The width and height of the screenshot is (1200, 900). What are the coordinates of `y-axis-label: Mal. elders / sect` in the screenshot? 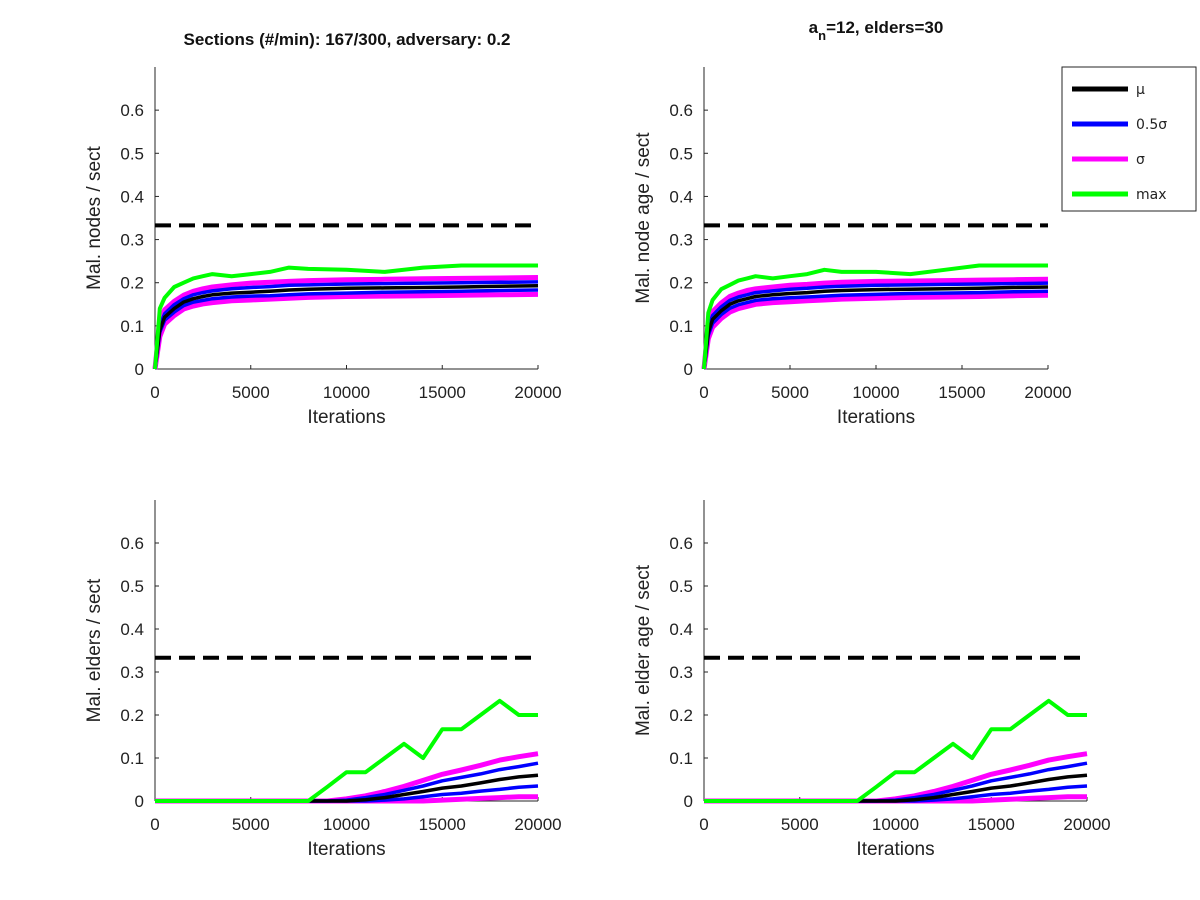 It's located at (94, 650).